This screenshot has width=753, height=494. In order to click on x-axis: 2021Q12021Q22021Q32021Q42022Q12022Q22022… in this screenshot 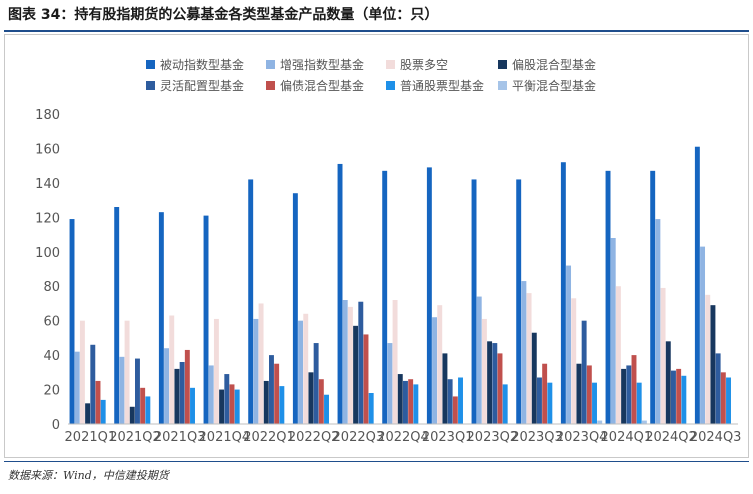, I will do `click(403, 434)`.